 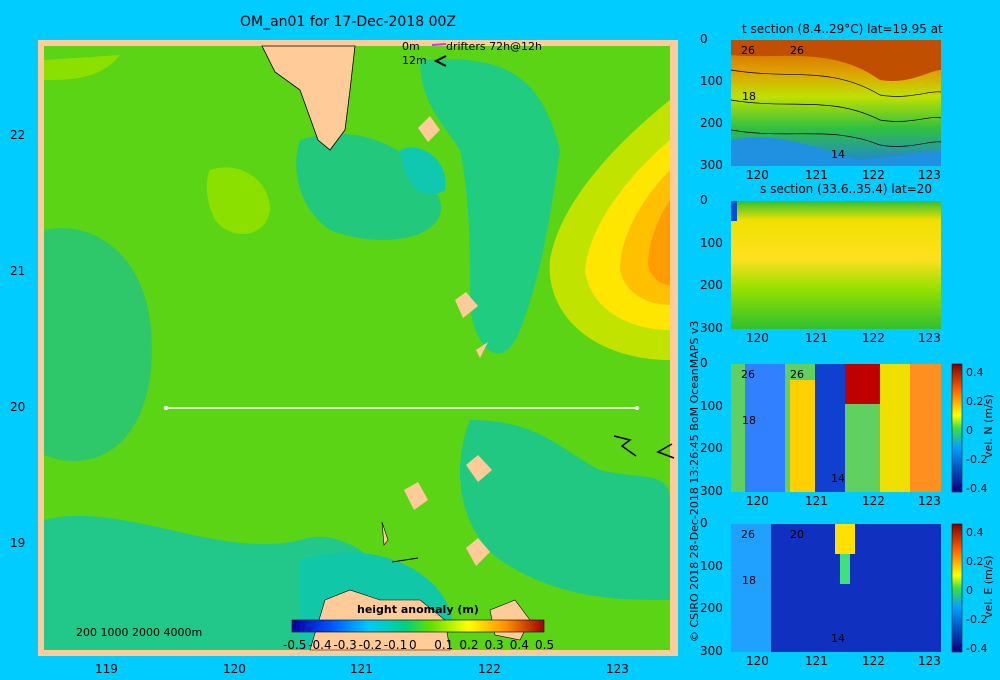 What do you see at coordinates (988, 426) in the screenshot?
I see `vel-cbar-label: vel. N (m/s)` at bounding box center [988, 426].